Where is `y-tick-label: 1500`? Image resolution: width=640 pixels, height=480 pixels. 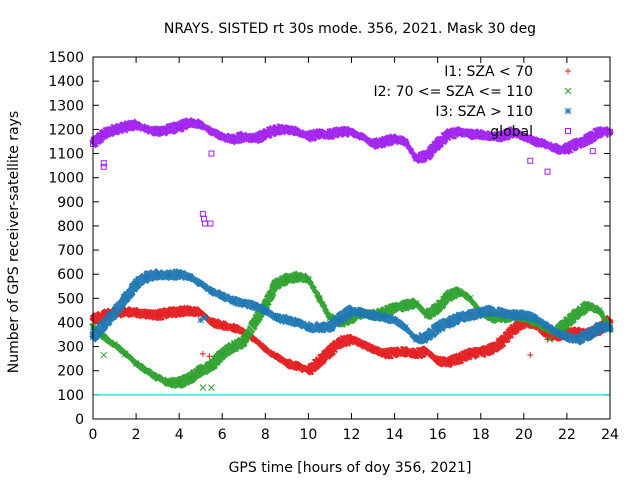 y-tick-label: 1500 is located at coordinates (66, 58).